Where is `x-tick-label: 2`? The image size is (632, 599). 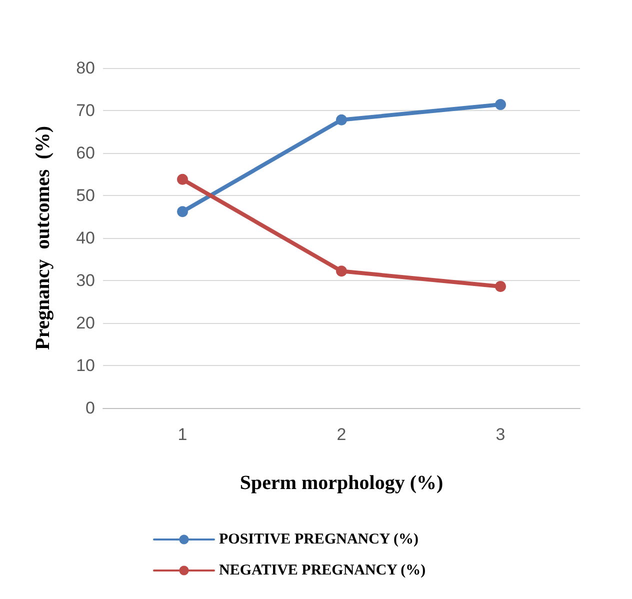
x-tick-label: 2 is located at coordinates (341, 434).